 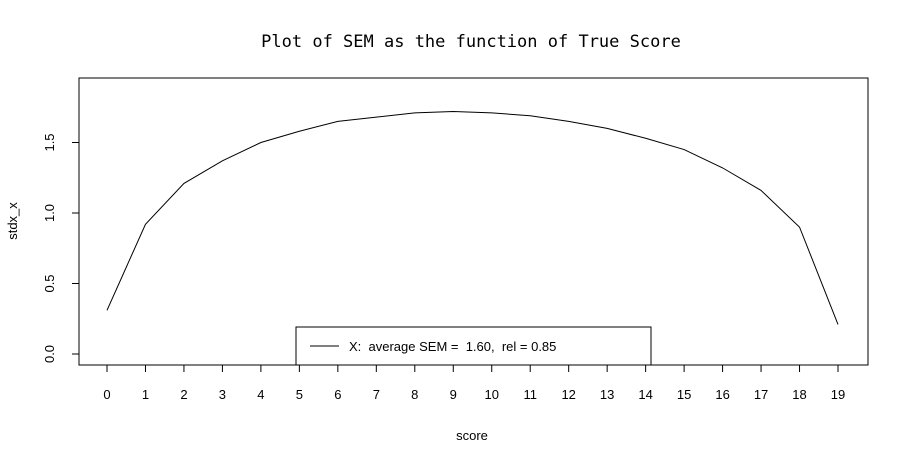 What do you see at coordinates (12, 221) in the screenshot?
I see `y-axis-label: stdx_x` at bounding box center [12, 221].